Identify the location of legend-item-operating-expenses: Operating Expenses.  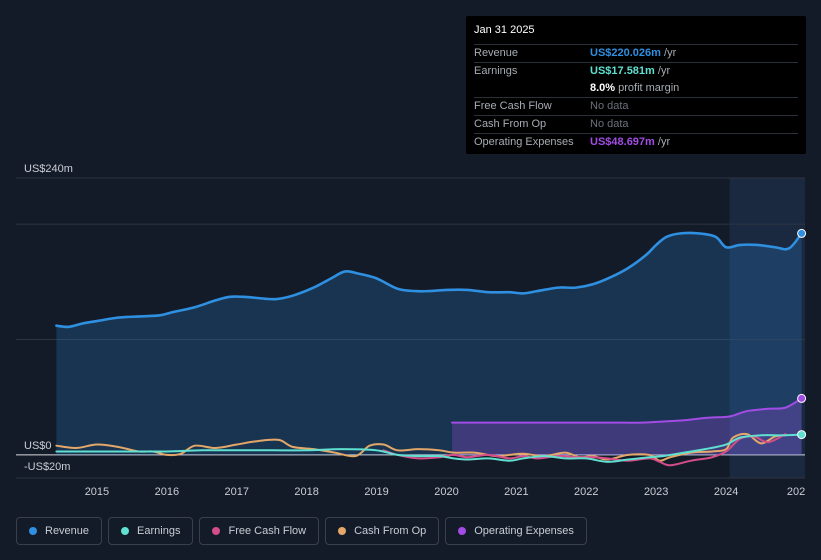
(516, 531).